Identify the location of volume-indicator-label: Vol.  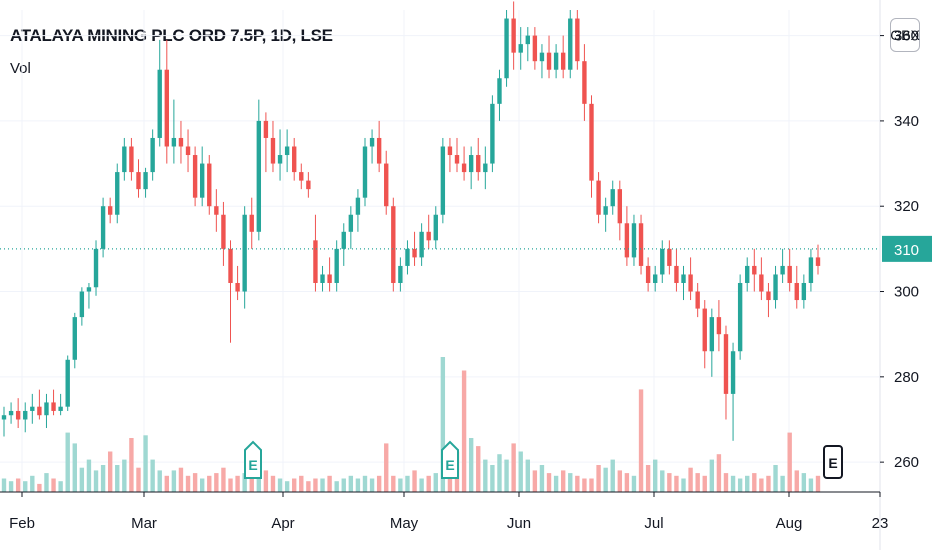
(20, 68).